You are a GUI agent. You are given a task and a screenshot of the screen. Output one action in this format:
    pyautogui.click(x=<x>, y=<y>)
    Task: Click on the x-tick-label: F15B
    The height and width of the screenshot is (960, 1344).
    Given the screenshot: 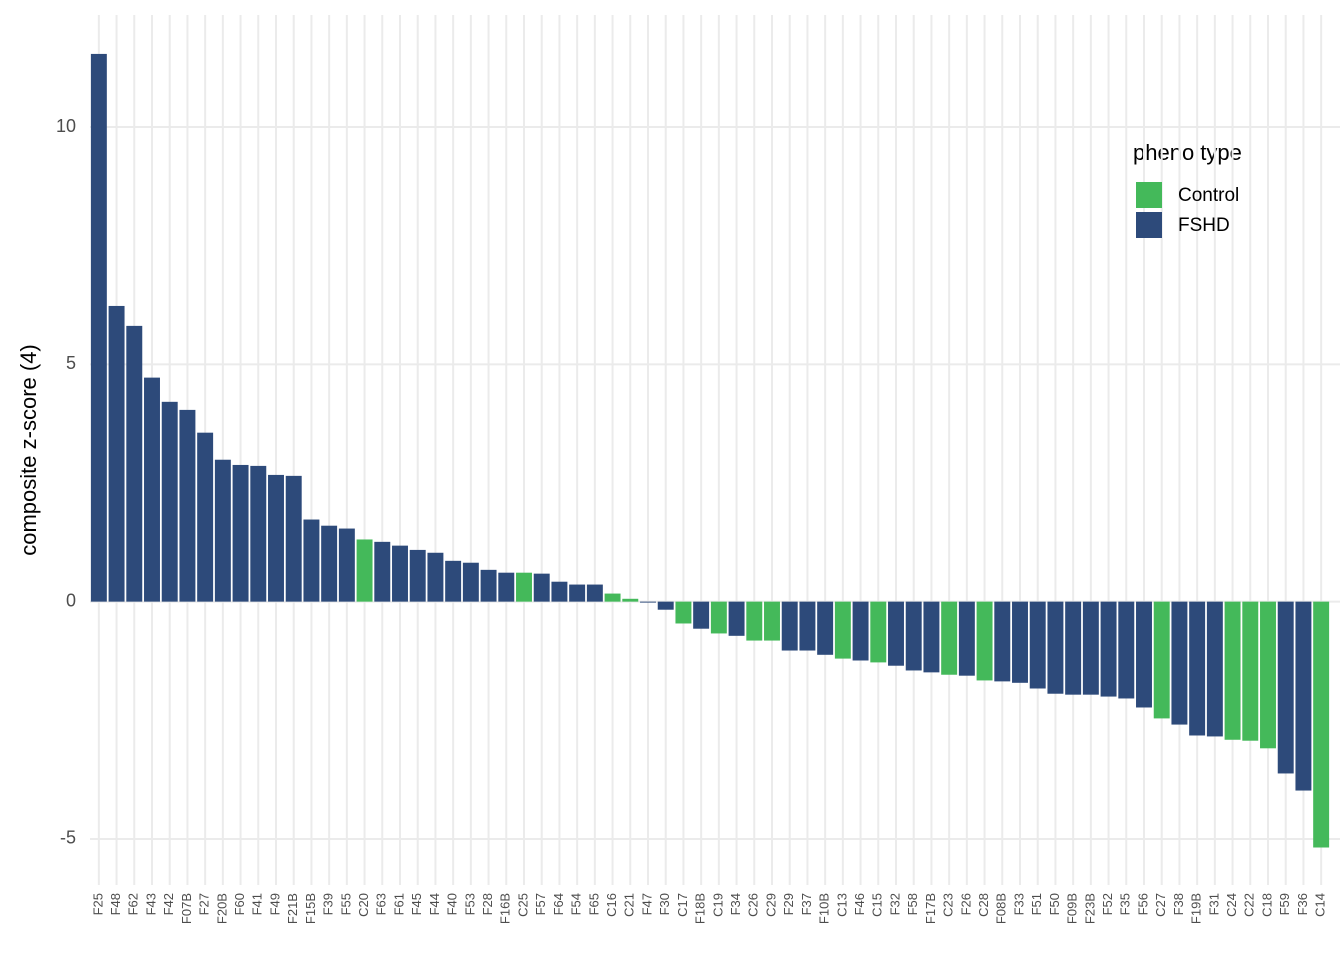 What is the action you would take?
    pyautogui.click(x=310, y=908)
    